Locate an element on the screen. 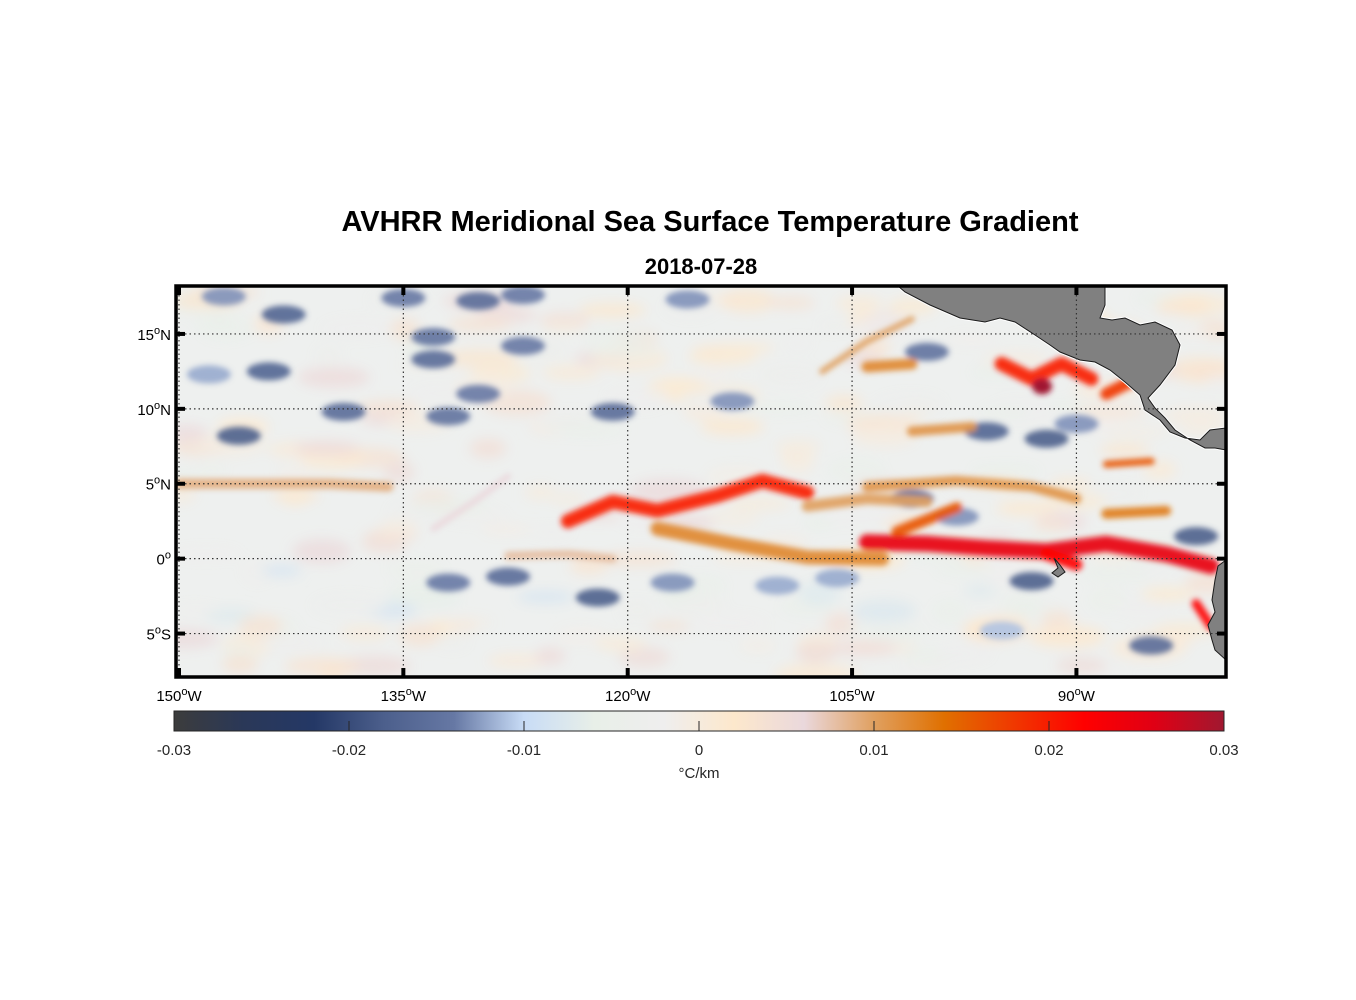  land-galapagos is located at coordinates (1058, 567).